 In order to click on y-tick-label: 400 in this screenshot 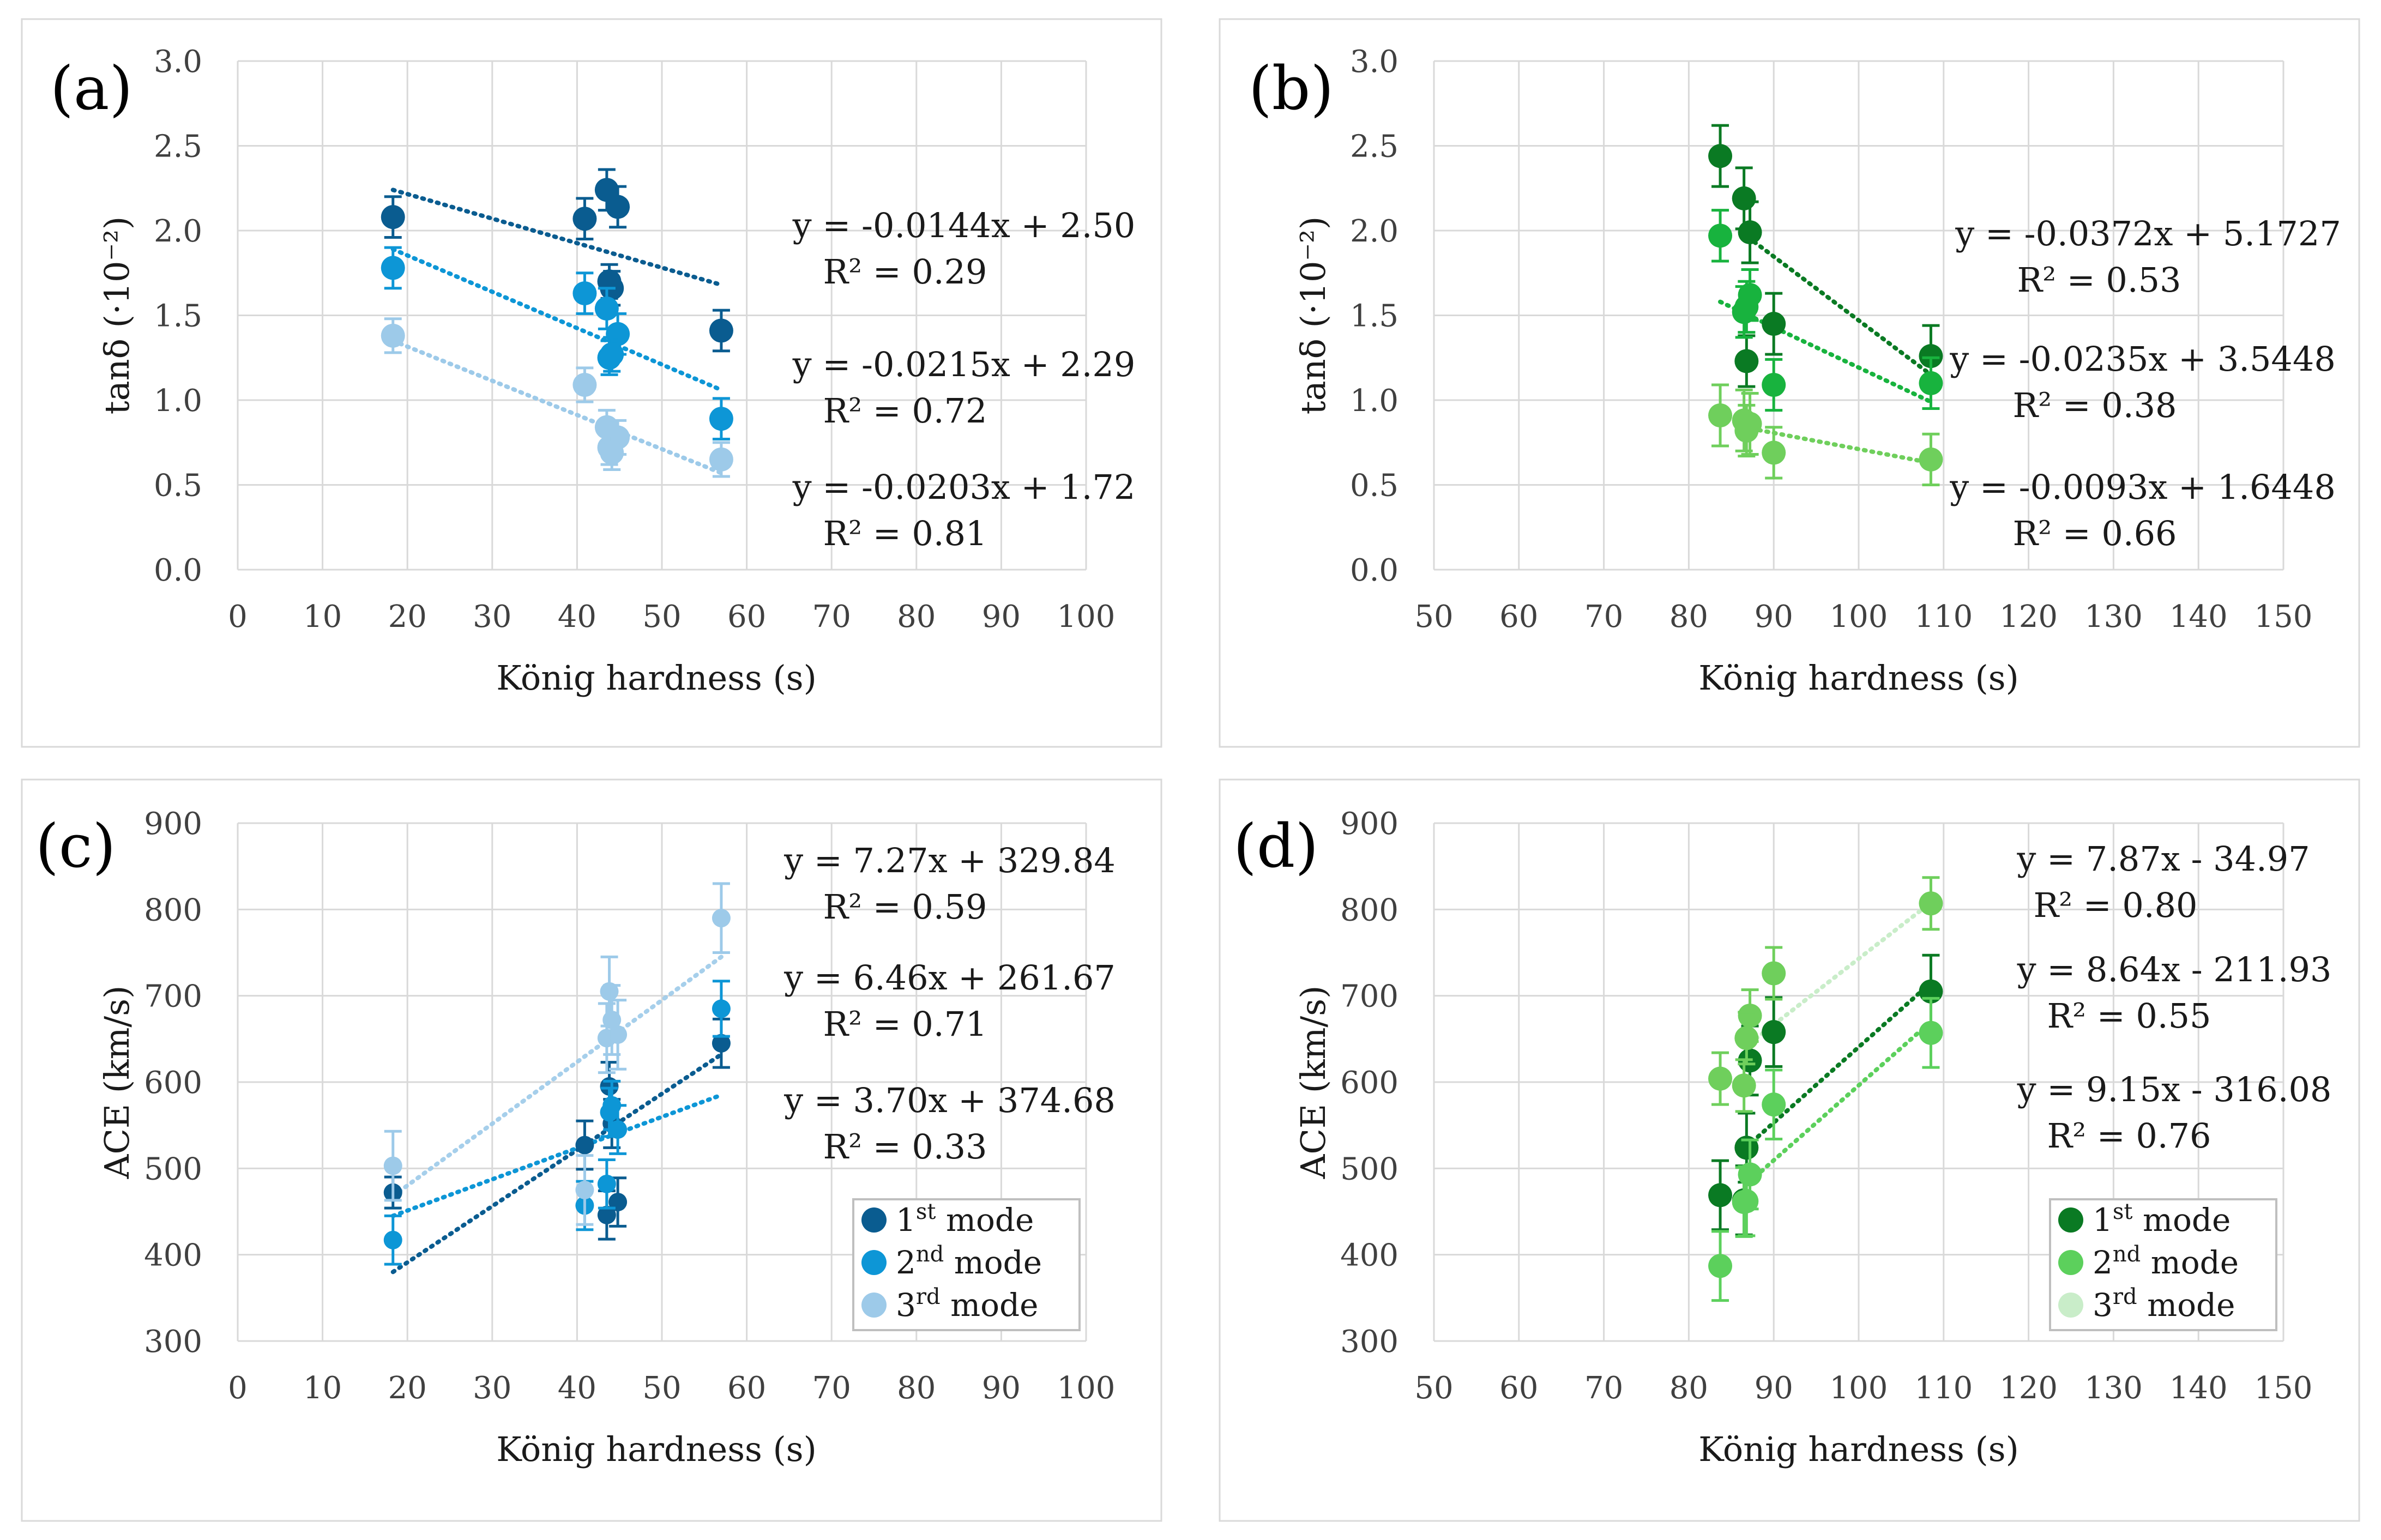, I will do `click(1369, 1256)`.